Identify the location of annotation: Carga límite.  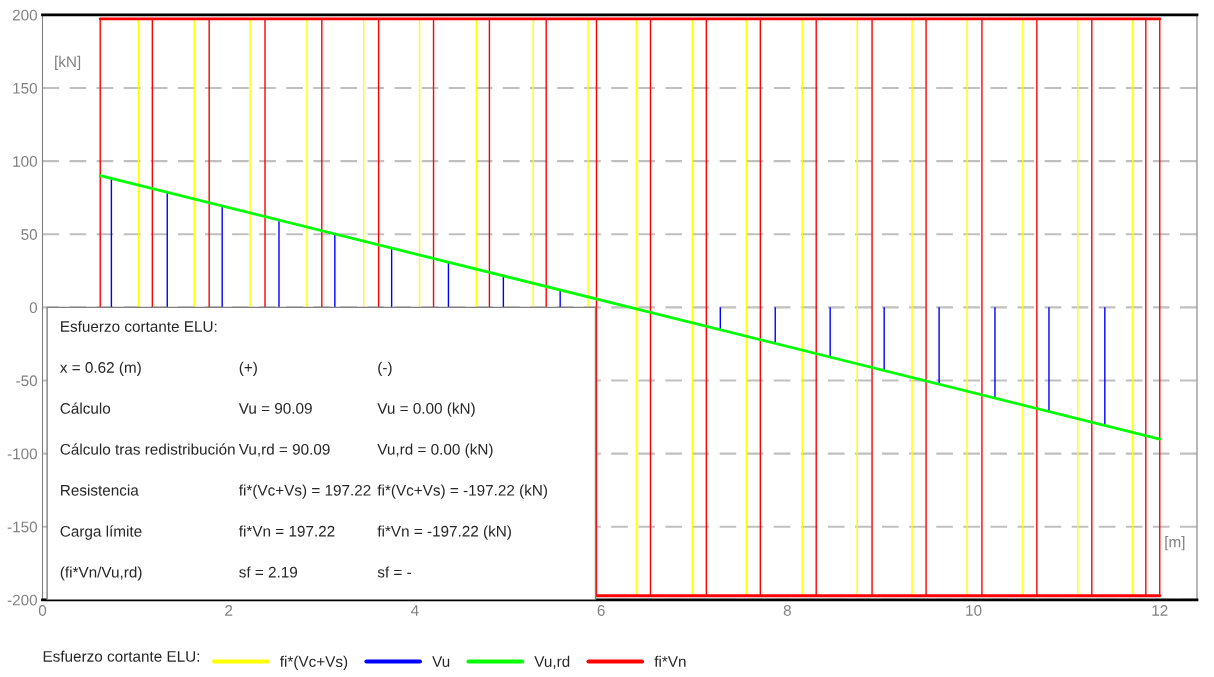
(101, 532).